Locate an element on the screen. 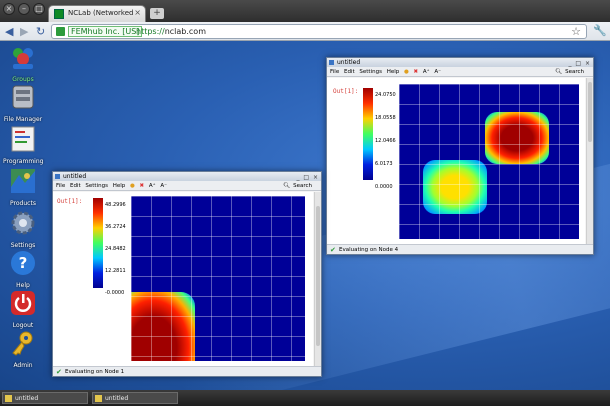 The image size is (610, 406). search-icon: 🔍︎ is located at coordinates (559, 72).